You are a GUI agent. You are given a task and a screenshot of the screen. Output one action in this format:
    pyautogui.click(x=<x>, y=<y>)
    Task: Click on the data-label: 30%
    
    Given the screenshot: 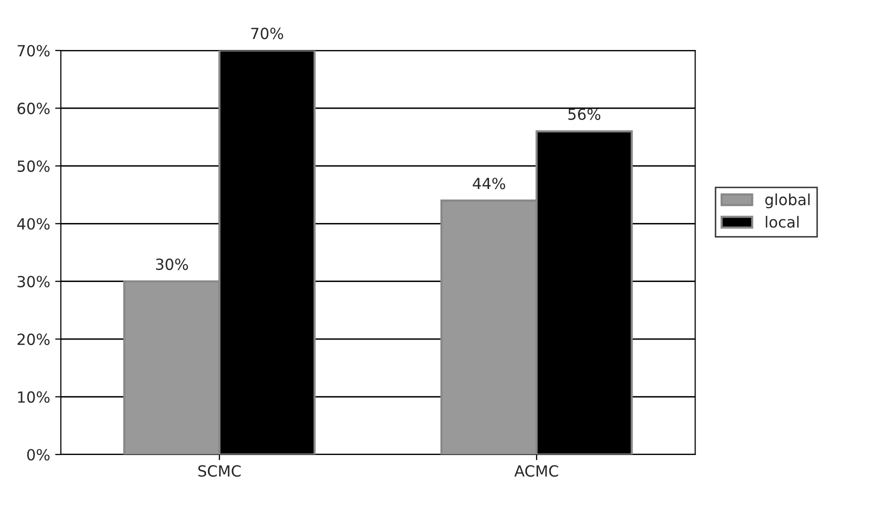 What is the action you would take?
    pyautogui.click(x=172, y=264)
    